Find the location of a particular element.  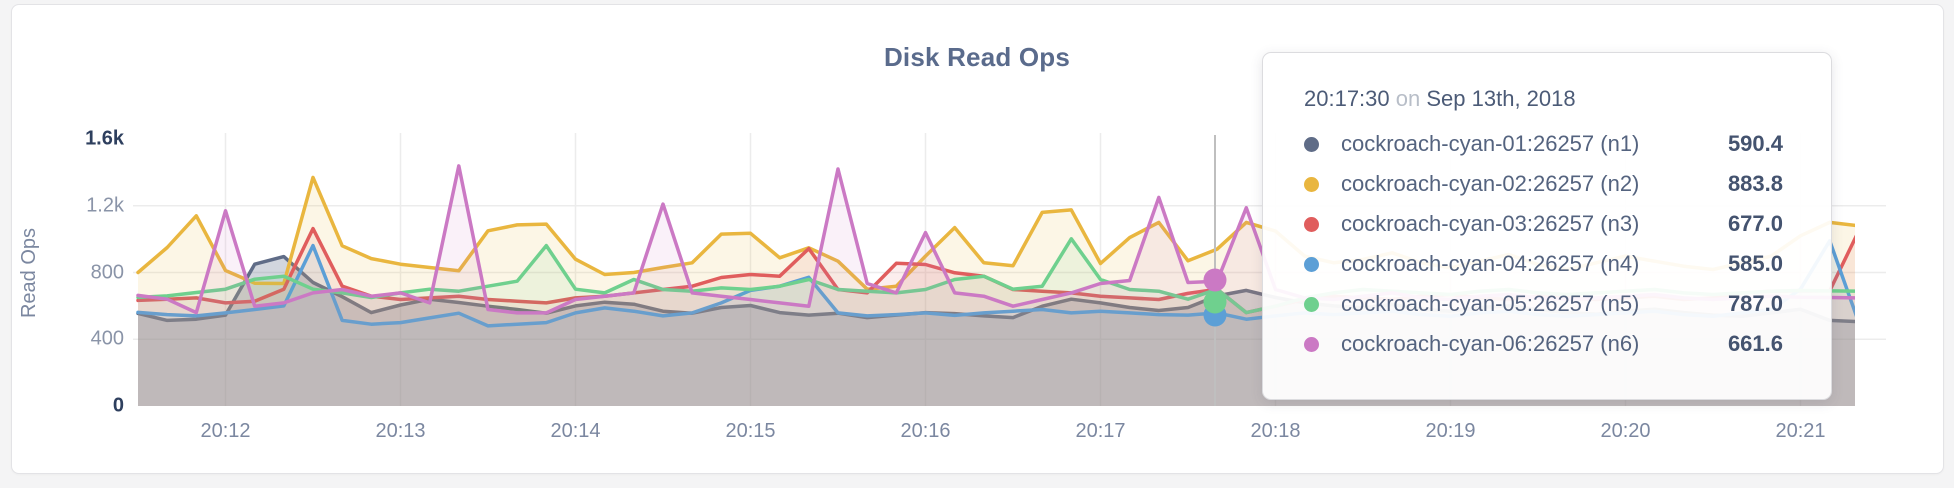

tooltip-series-value: 883.8 is located at coordinates (1755, 183).